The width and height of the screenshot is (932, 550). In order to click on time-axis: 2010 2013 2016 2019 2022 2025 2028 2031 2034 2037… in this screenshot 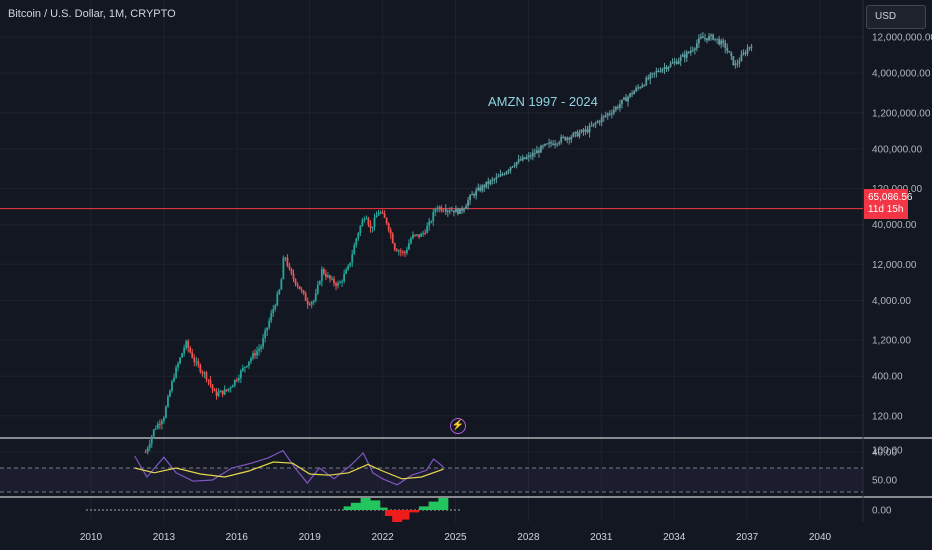, I will do `click(456, 537)`.